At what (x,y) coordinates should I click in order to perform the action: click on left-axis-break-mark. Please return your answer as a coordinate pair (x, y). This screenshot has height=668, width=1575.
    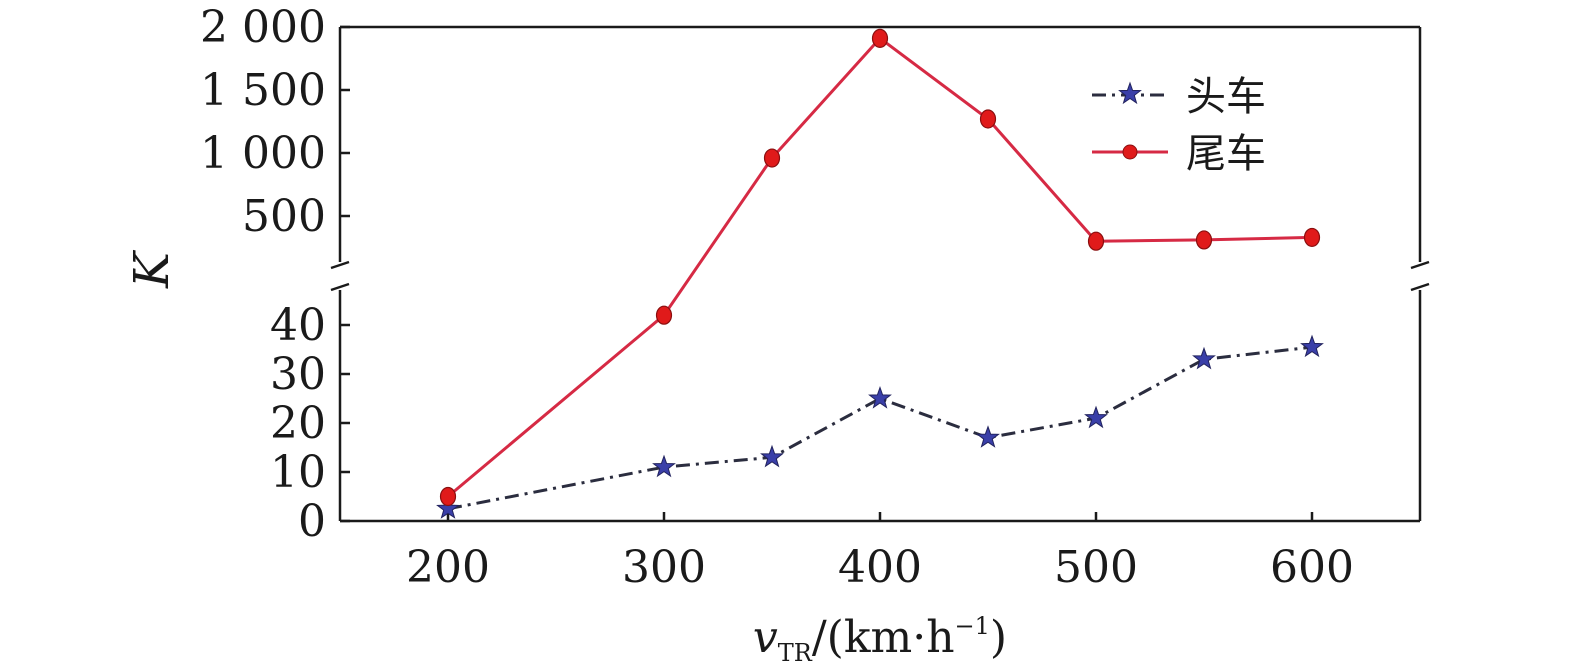
    Looking at the image, I should click on (340, 276).